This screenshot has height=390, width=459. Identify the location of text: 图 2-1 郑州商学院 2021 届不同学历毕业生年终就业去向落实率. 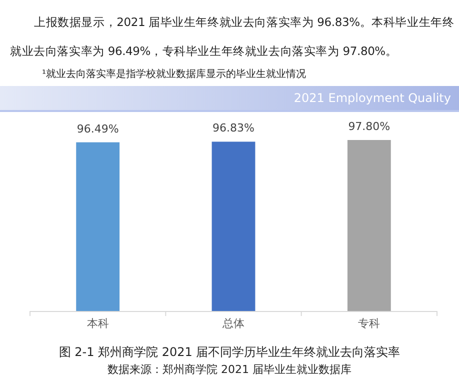
(230, 352).